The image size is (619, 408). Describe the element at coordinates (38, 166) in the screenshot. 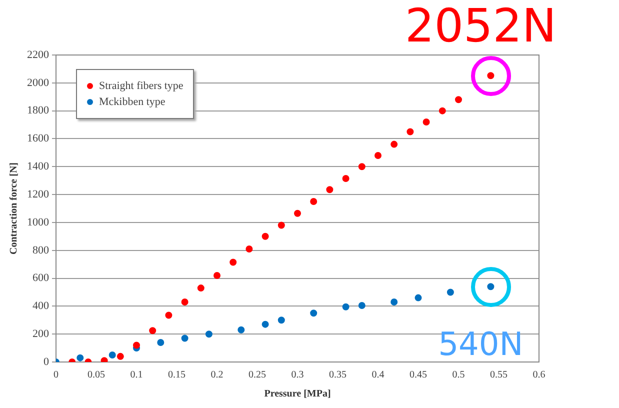

I see `y-tick-label: 1400` at that location.